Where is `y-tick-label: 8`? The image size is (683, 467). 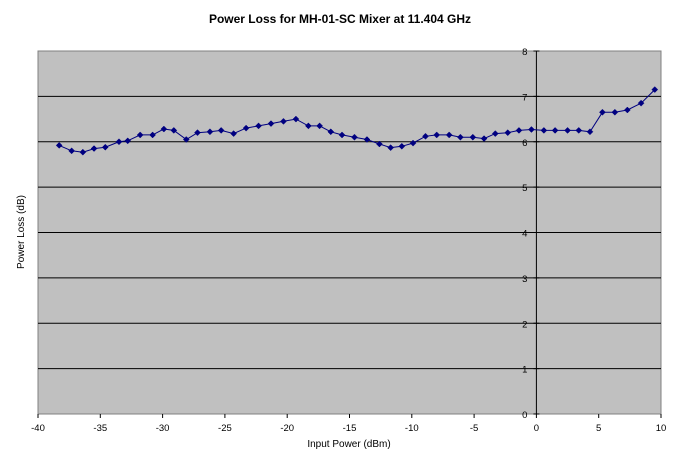
y-tick-label: 8 is located at coordinates (524, 52).